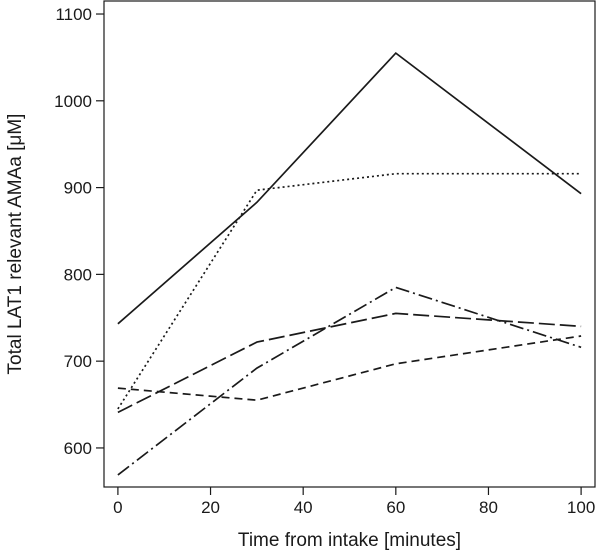 The image size is (598, 553). Describe the element at coordinates (303, 507) in the screenshot. I see `x-tick-label: 40` at that location.